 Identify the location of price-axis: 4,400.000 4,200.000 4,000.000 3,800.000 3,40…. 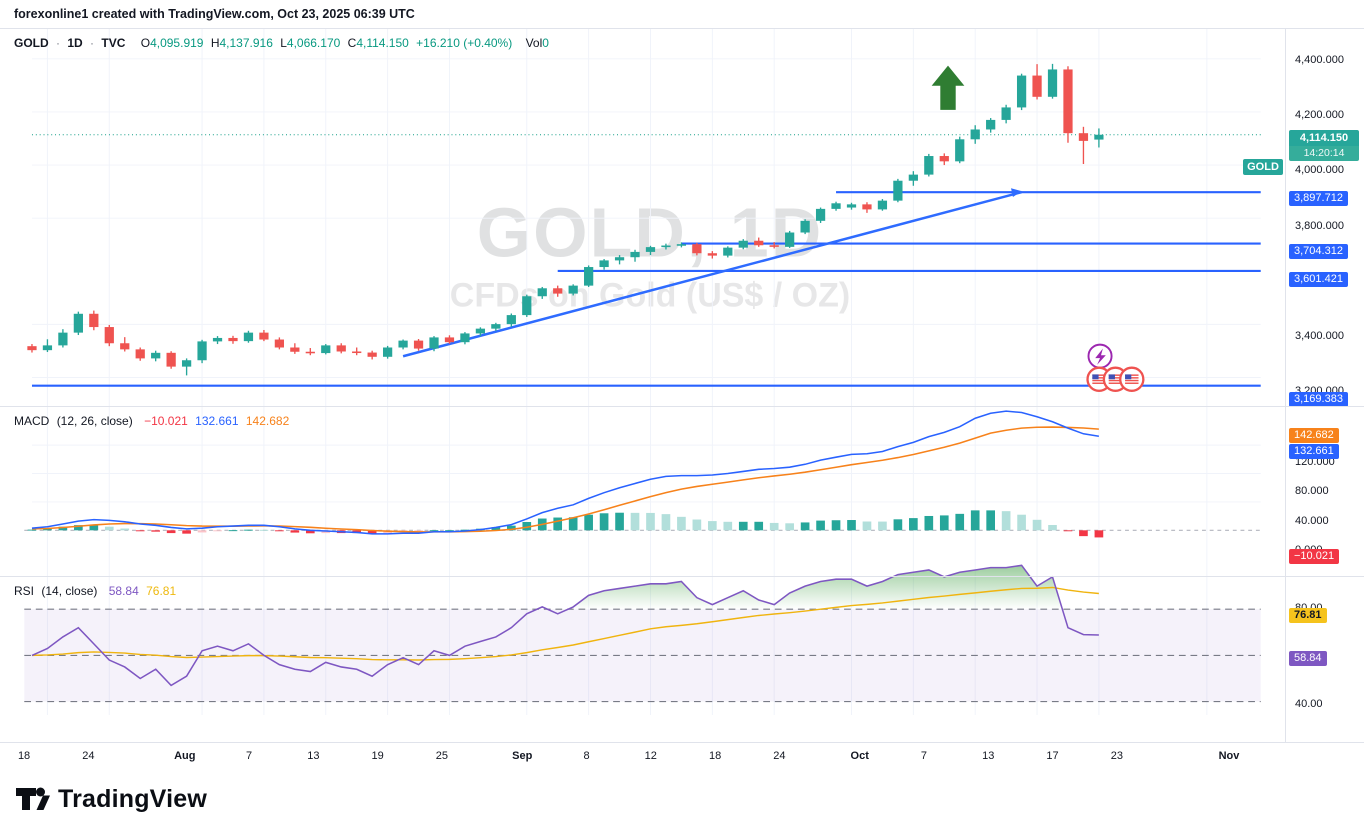
(1324, 385).